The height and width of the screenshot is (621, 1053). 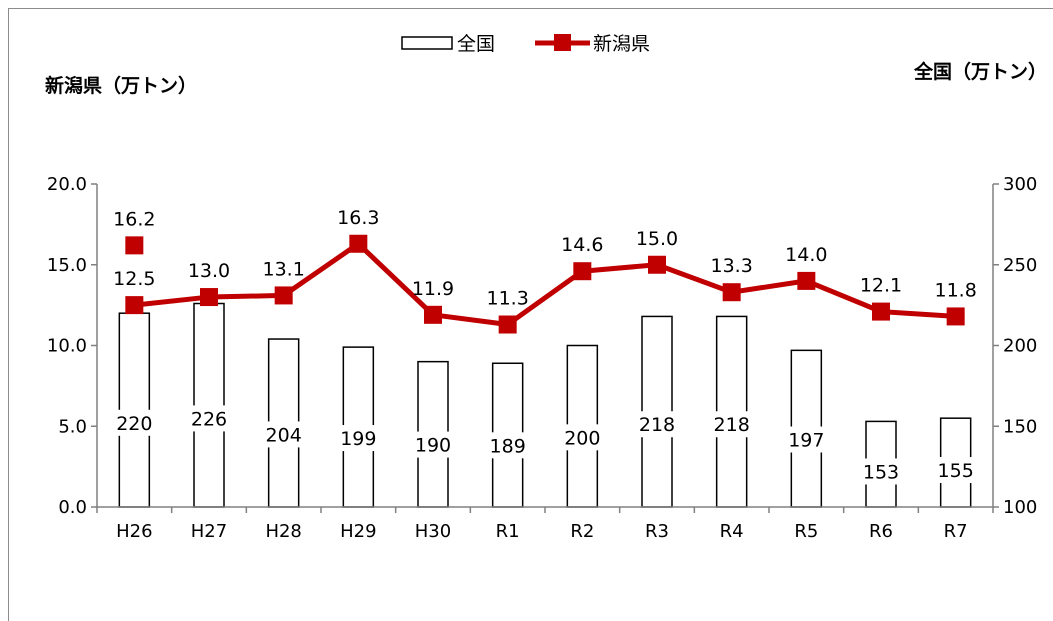 I want to click on legend-bar-swatch, so click(x=427, y=43).